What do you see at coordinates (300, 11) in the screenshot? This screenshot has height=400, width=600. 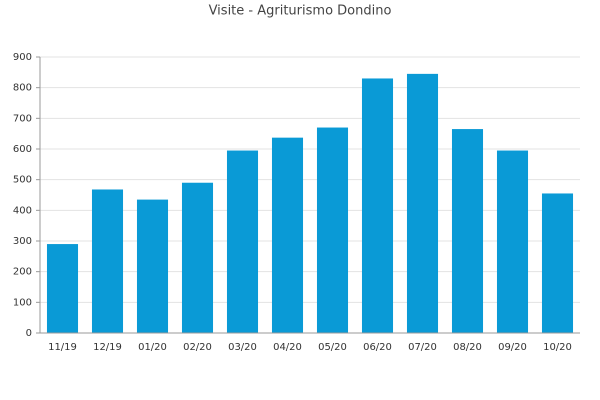 I see `chart-title: Visite - Agriturismo Dondino` at bounding box center [300, 11].